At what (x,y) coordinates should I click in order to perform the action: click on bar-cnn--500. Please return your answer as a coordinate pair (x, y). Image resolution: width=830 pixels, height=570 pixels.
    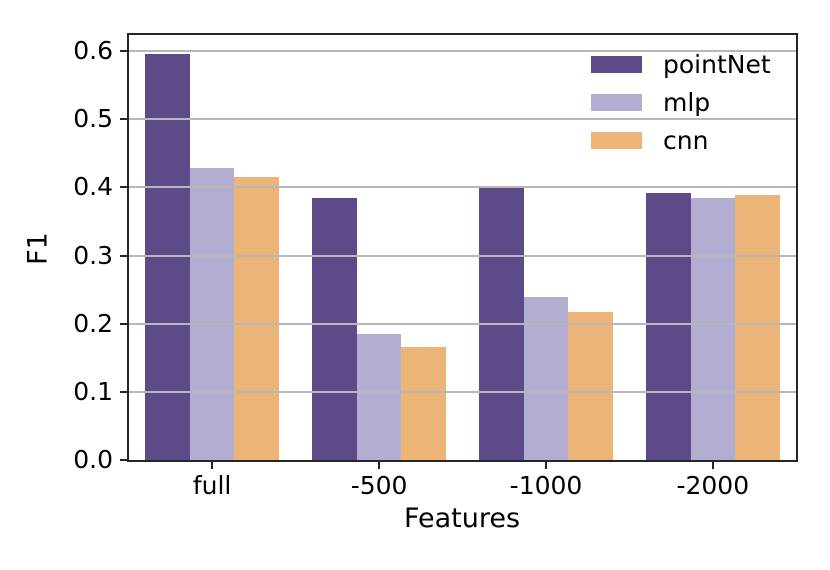
    Looking at the image, I should click on (423, 404).